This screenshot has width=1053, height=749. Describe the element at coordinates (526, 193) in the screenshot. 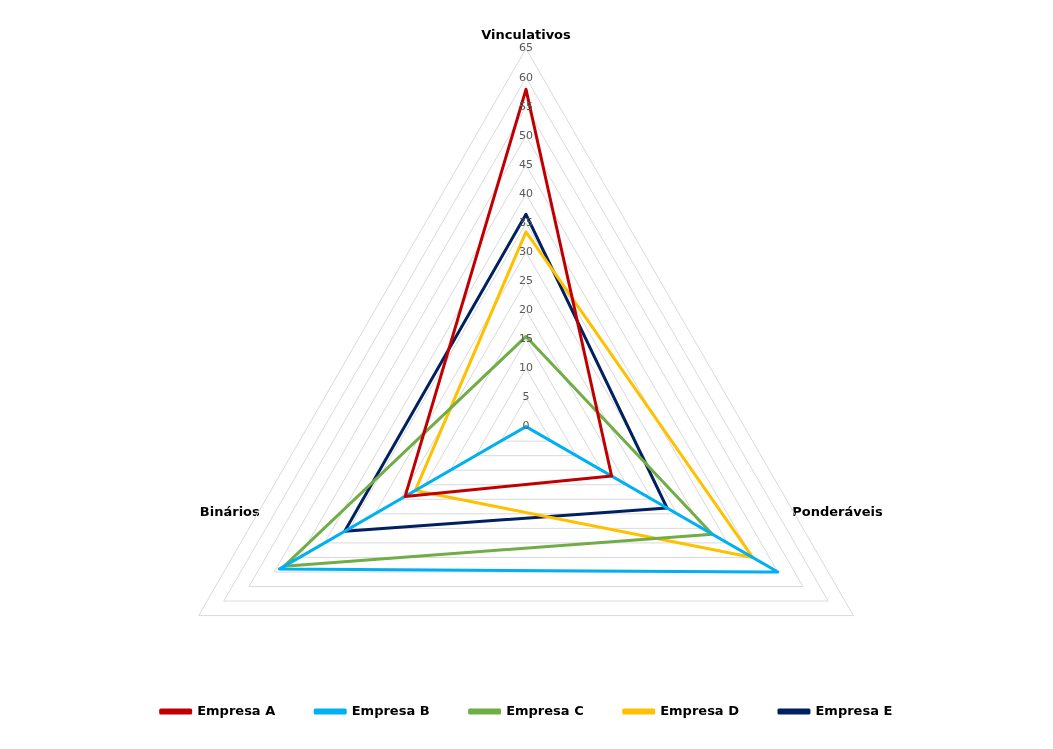

I see `y-tick-label: 40` at that location.